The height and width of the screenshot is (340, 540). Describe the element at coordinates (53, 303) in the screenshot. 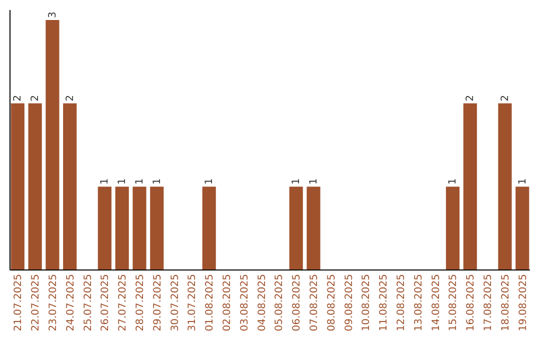

I see `x-tick-label: 23.07.2025` at that location.